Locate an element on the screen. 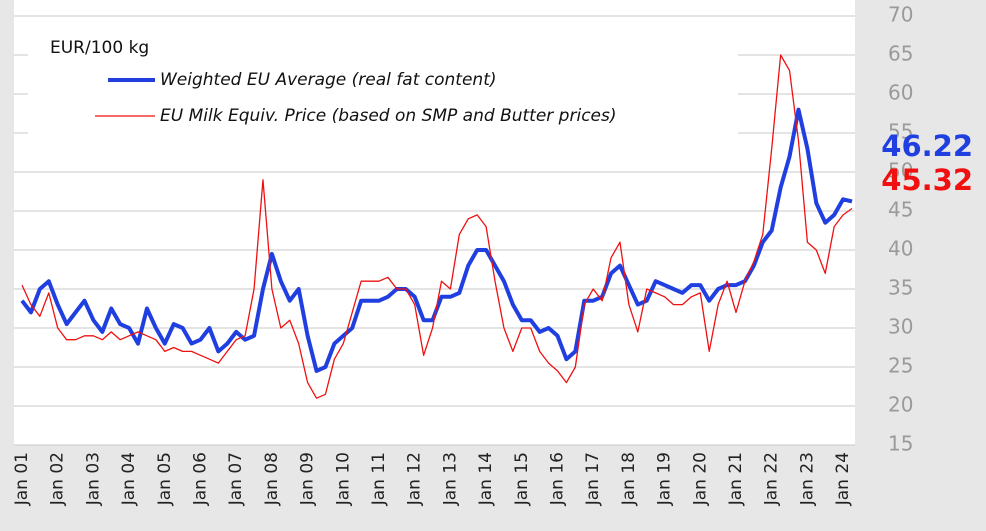 The height and width of the screenshot is (531, 986). x-tick-label: Jan 10 is located at coordinates (343, 479).